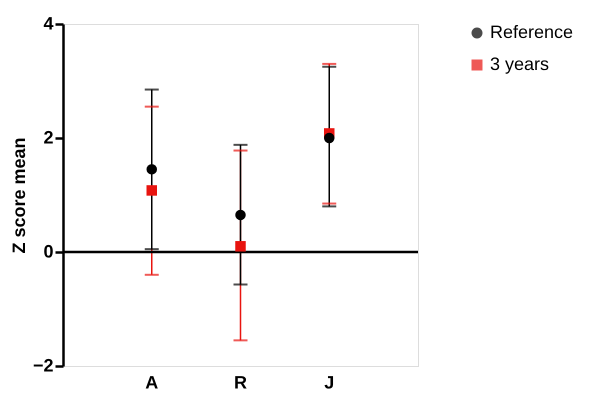  What do you see at coordinates (151, 382) in the screenshot?
I see `x-tick-label: A` at bounding box center [151, 382].